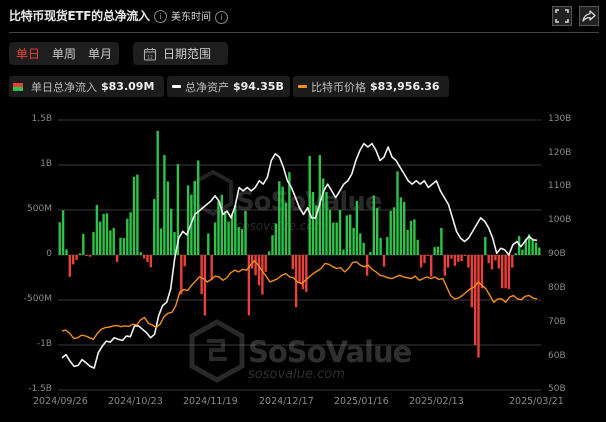  I want to click on orange-line-swatch-icon, so click(302, 86).